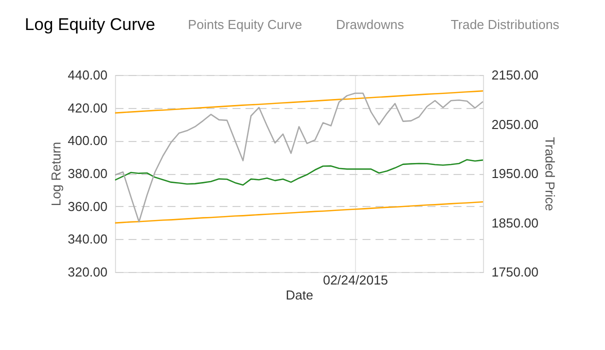  Describe the element at coordinates (550, 174) in the screenshot. I see `y2-axis-title: Traded Price` at that location.